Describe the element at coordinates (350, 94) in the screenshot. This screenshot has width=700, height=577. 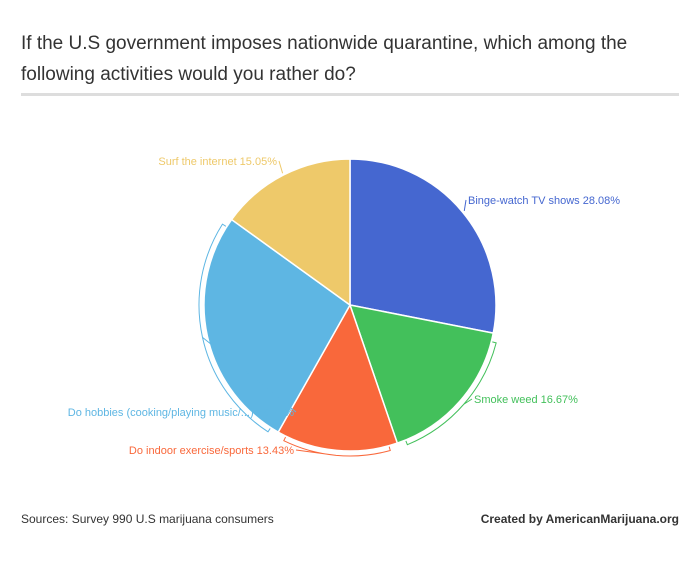
I see `title-divider` at that location.